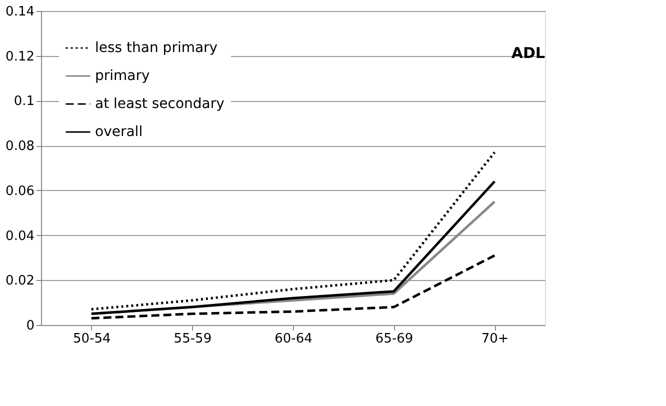 Image resolution: width=666 pixels, height=406 pixels. I want to click on legend-label: less than primary, so click(156, 48).